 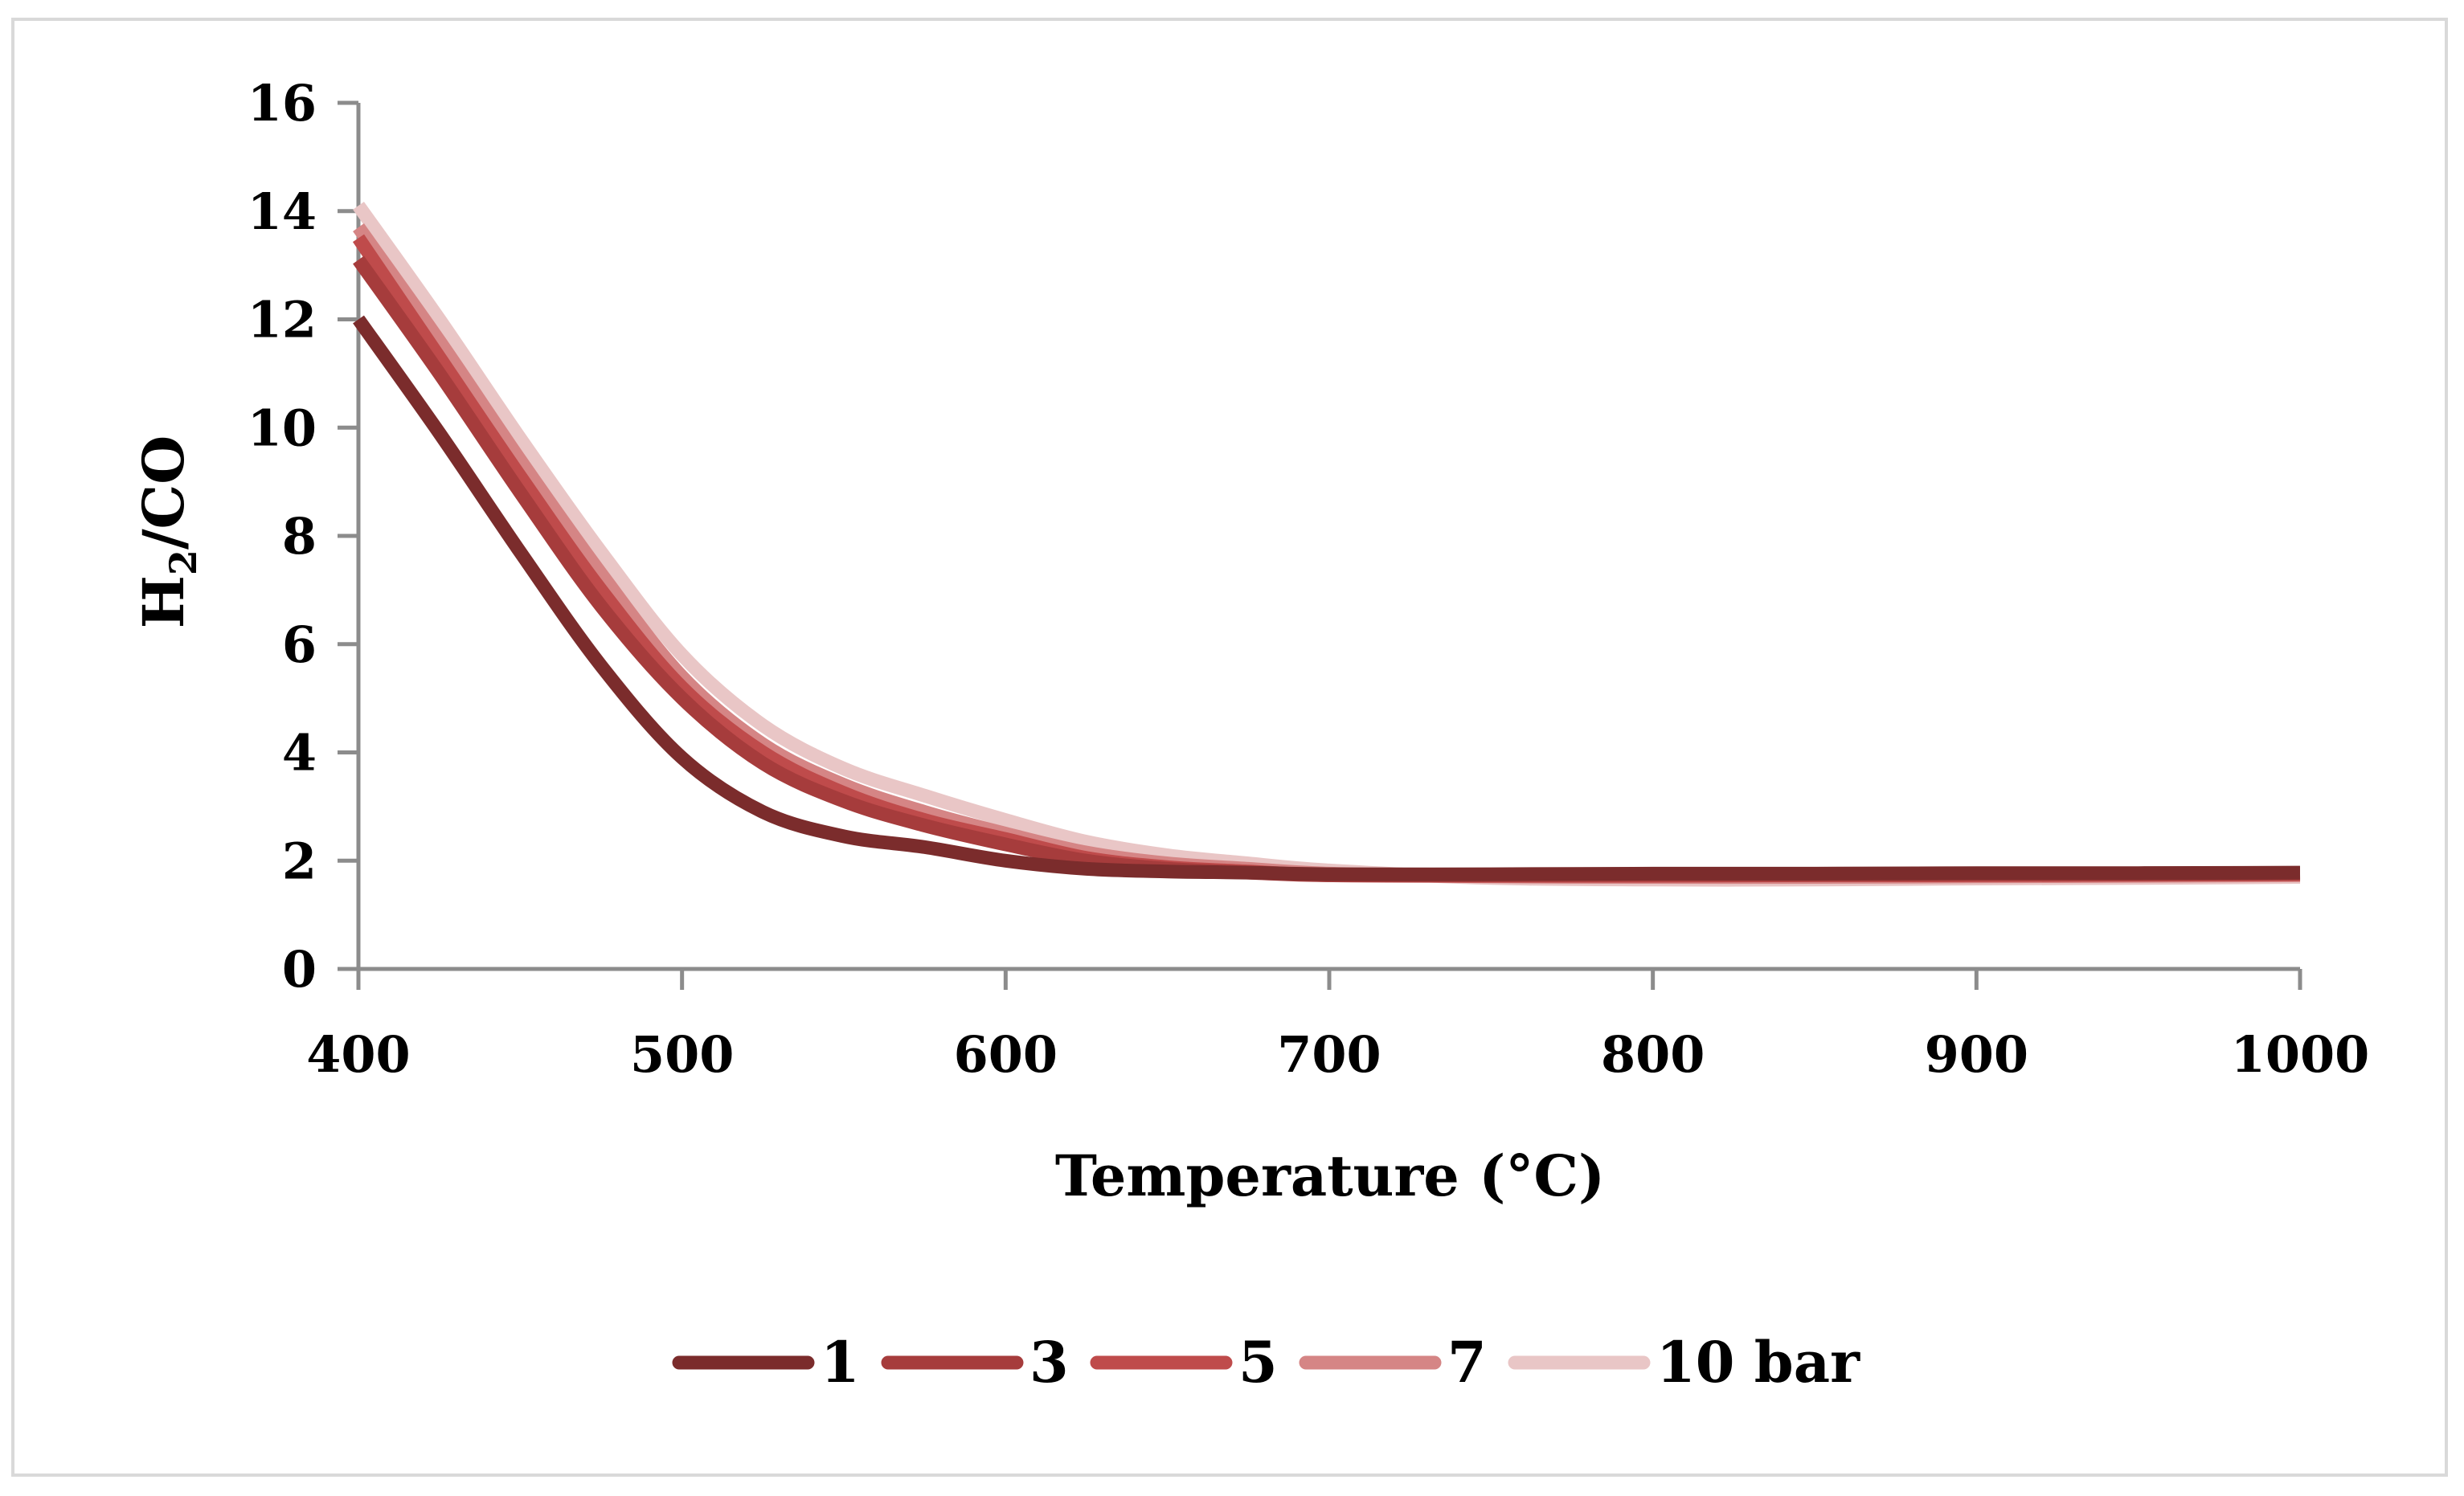 What do you see at coordinates (299, 861) in the screenshot?
I see `y-tick-label: 2` at bounding box center [299, 861].